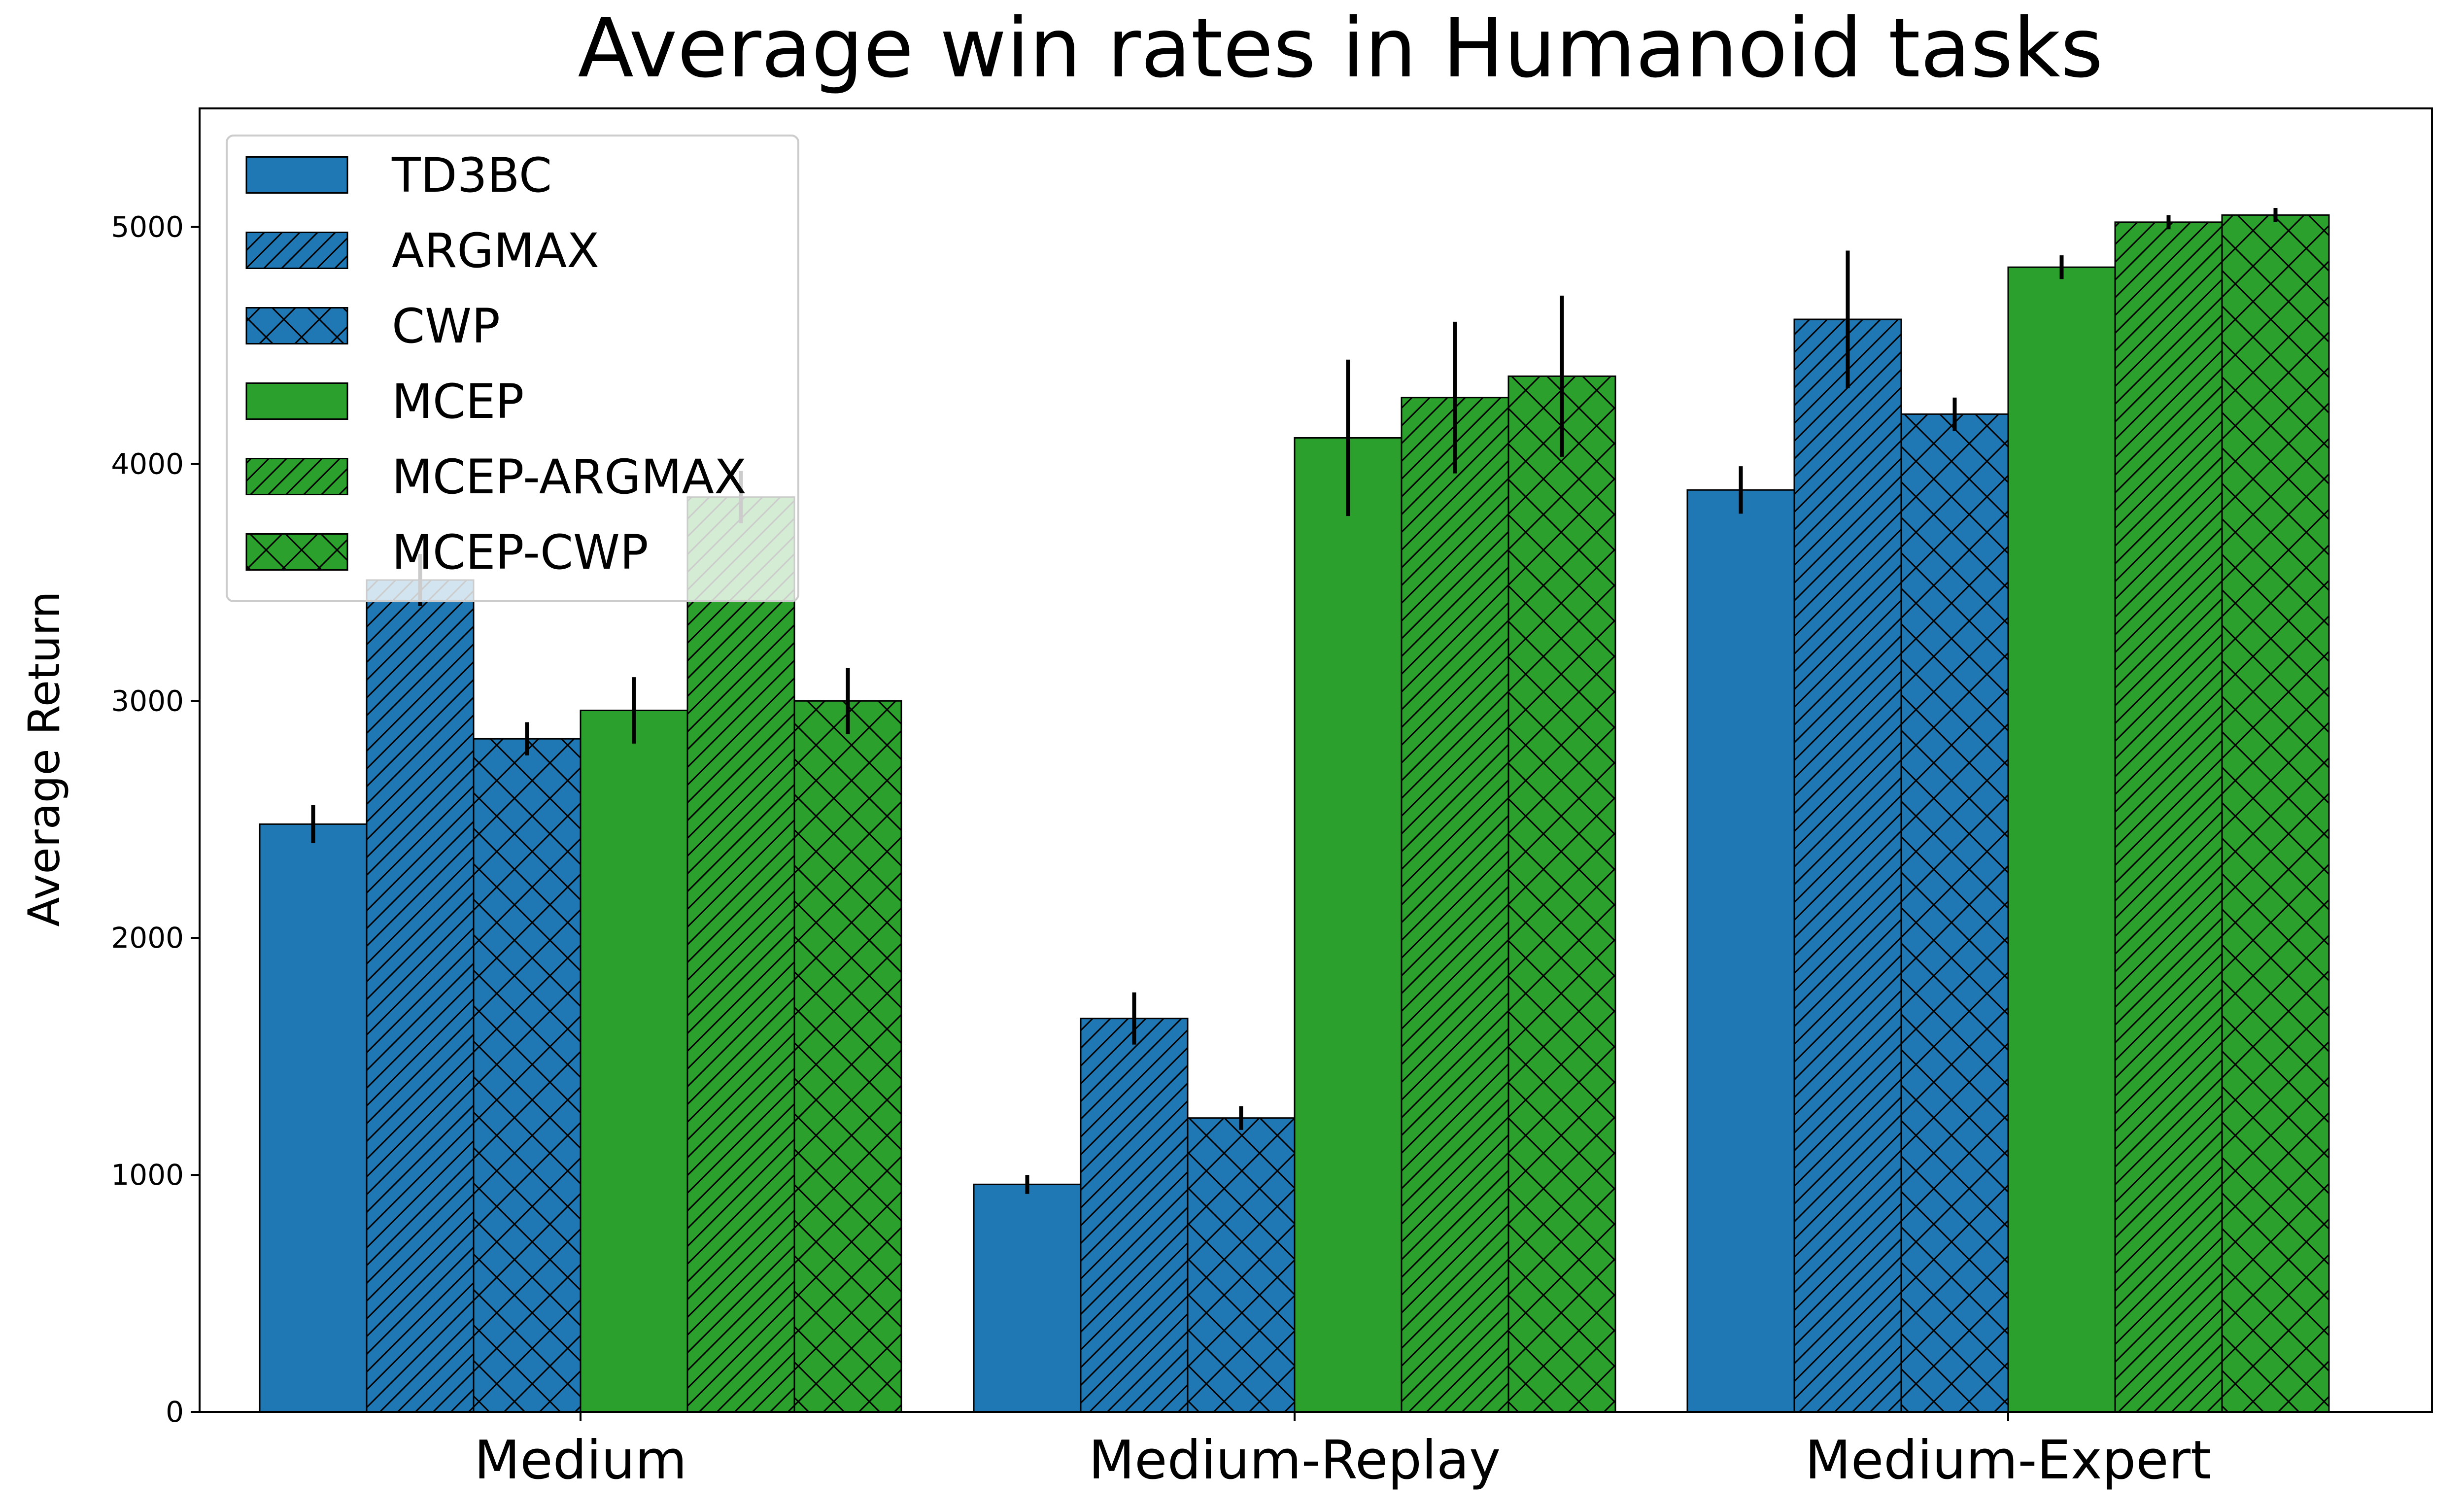 This screenshot has width=2464, height=1507. I want to click on bar-mcep-medium-expert, so click(2061, 839).